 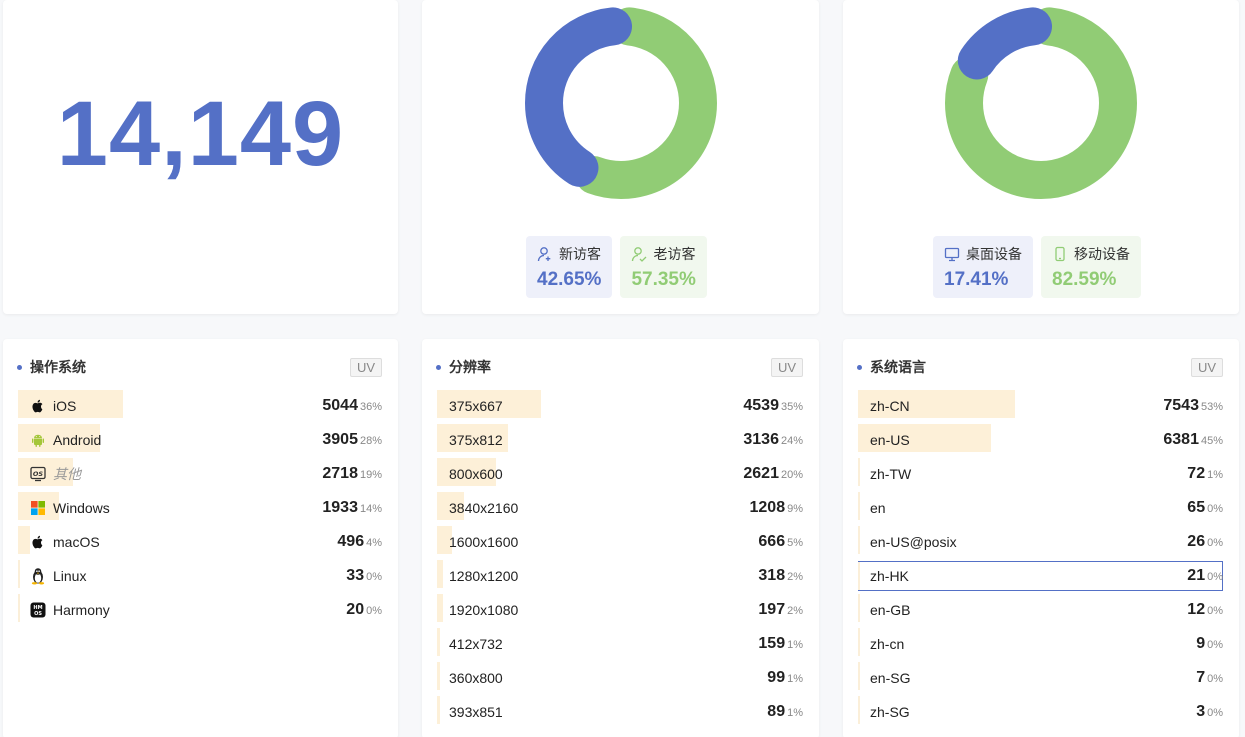 What do you see at coordinates (1040, 542) in the screenshot?
I see `list-item: en-US@posix 26 0%` at bounding box center [1040, 542].